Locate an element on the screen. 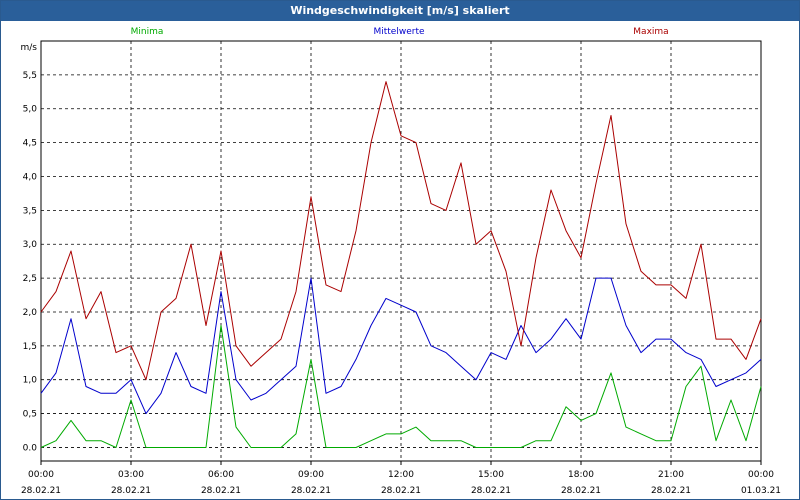 This screenshot has height=500, width=800. legend-entry-mittelwerte: Mittelwerte is located at coordinates (398, 32).